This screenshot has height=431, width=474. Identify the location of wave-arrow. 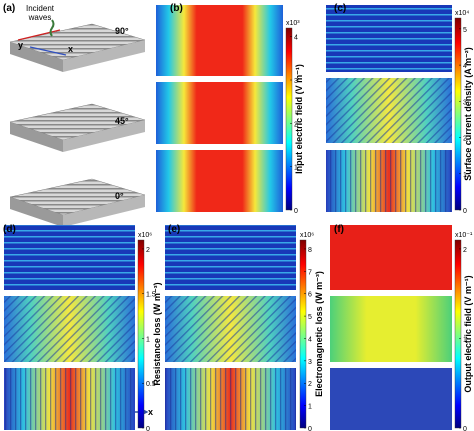
(52, 28).